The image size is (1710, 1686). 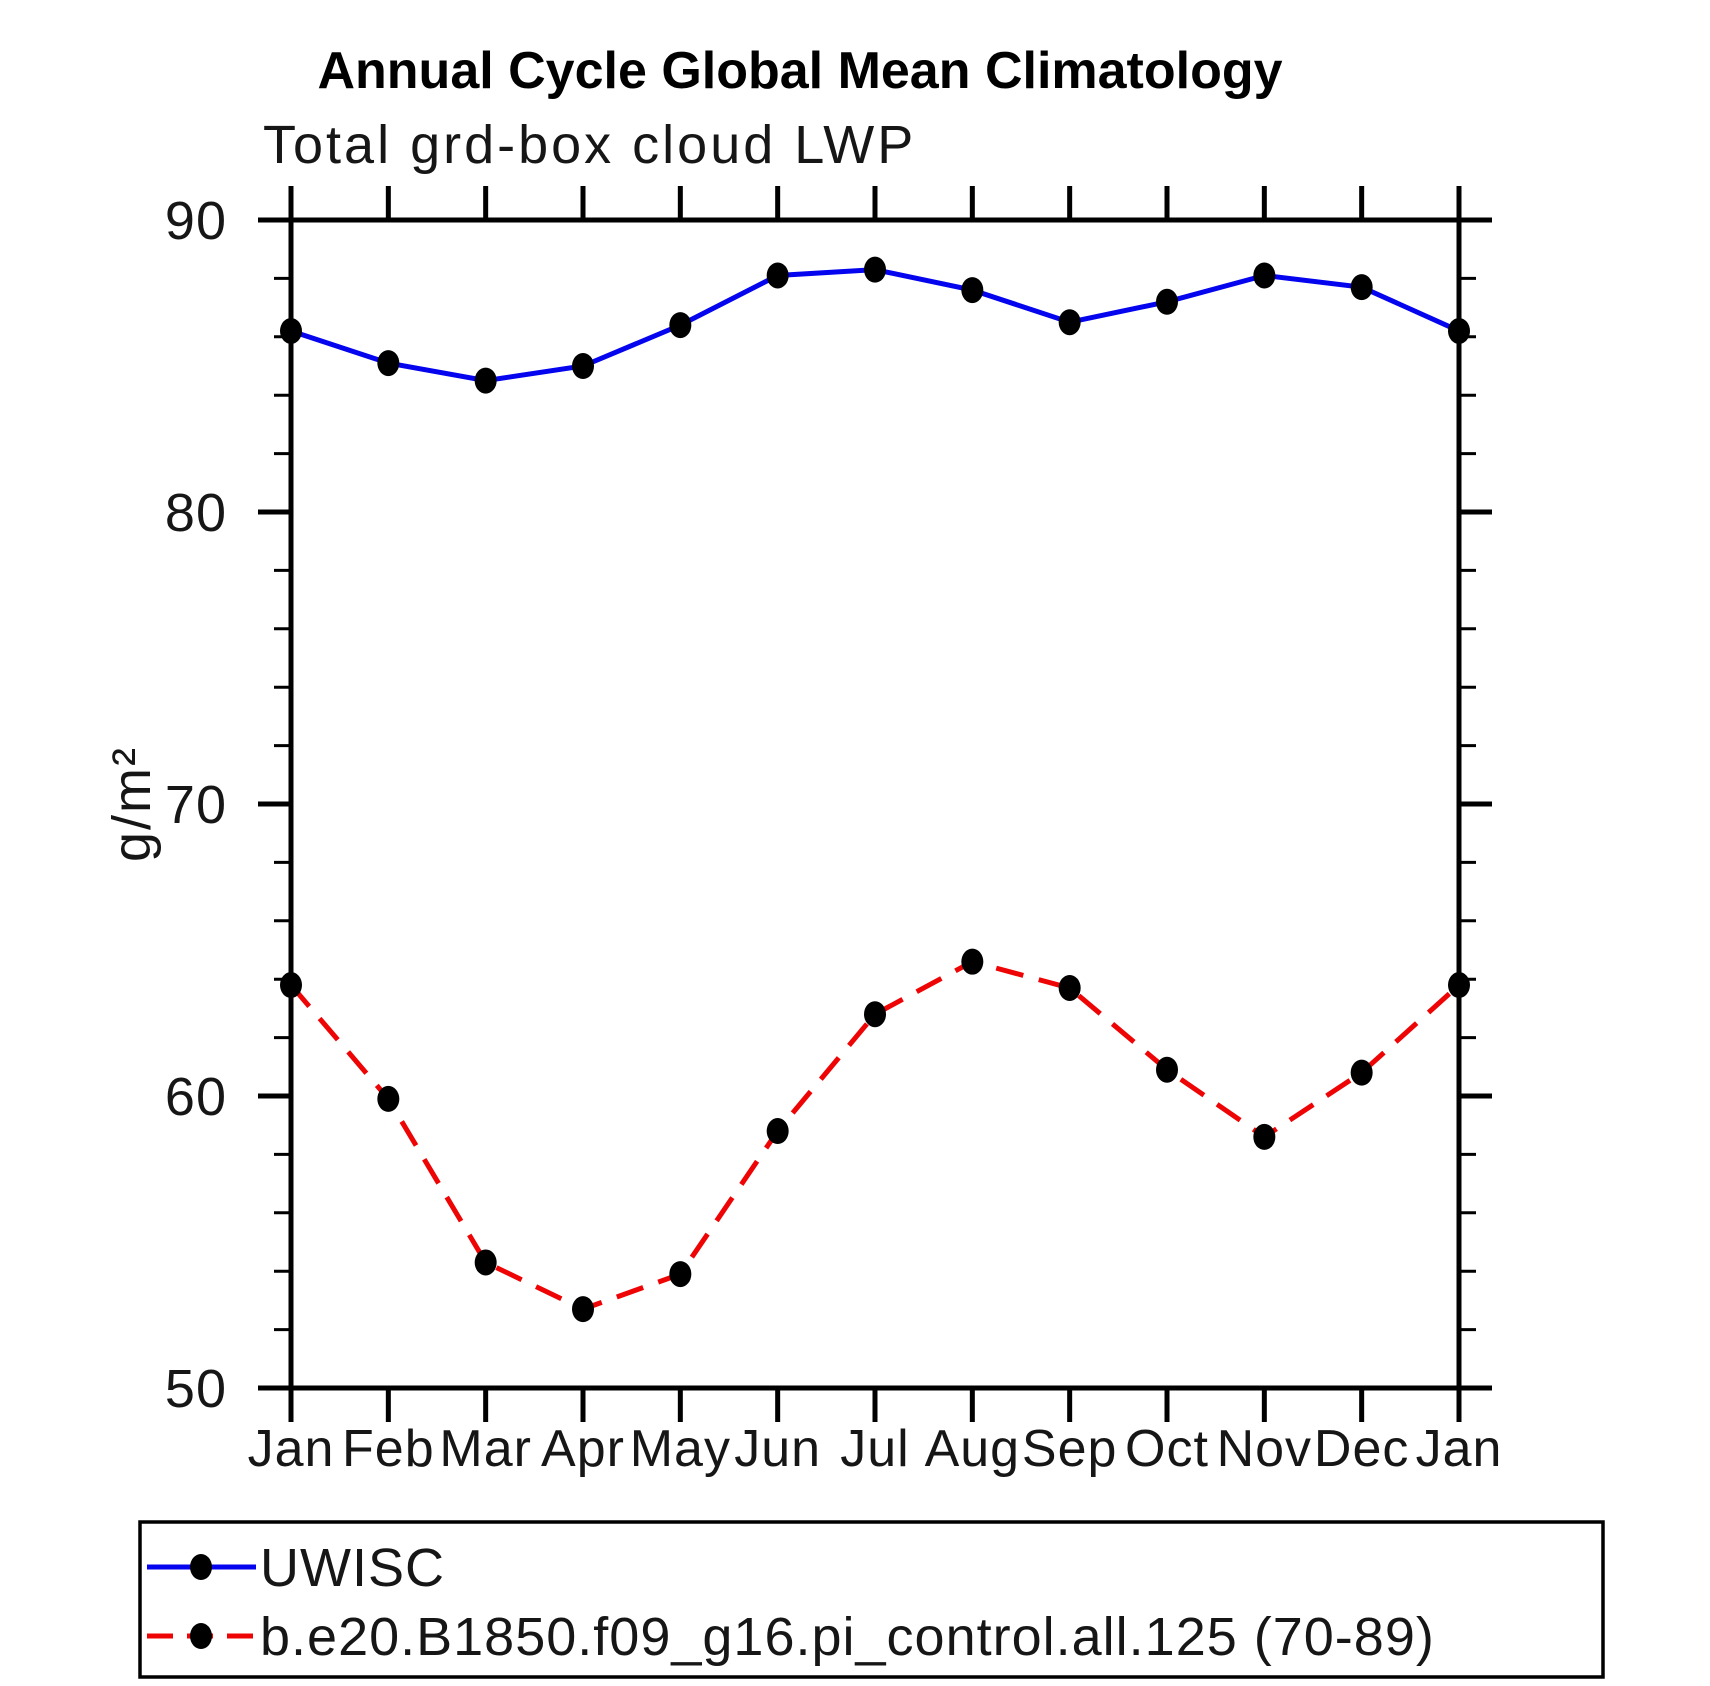 What do you see at coordinates (196, 1097) in the screenshot?
I see `y-tick-label: 60` at bounding box center [196, 1097].